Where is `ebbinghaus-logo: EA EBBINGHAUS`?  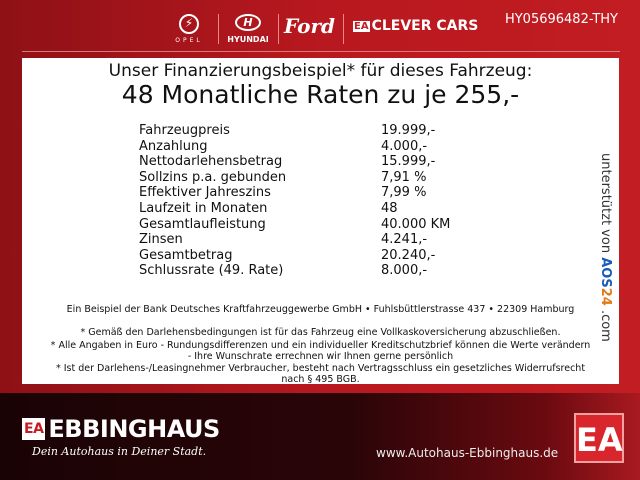 ebbinghaus-logo: EA EBBINGHAUS is located at coordinates (121, 429).